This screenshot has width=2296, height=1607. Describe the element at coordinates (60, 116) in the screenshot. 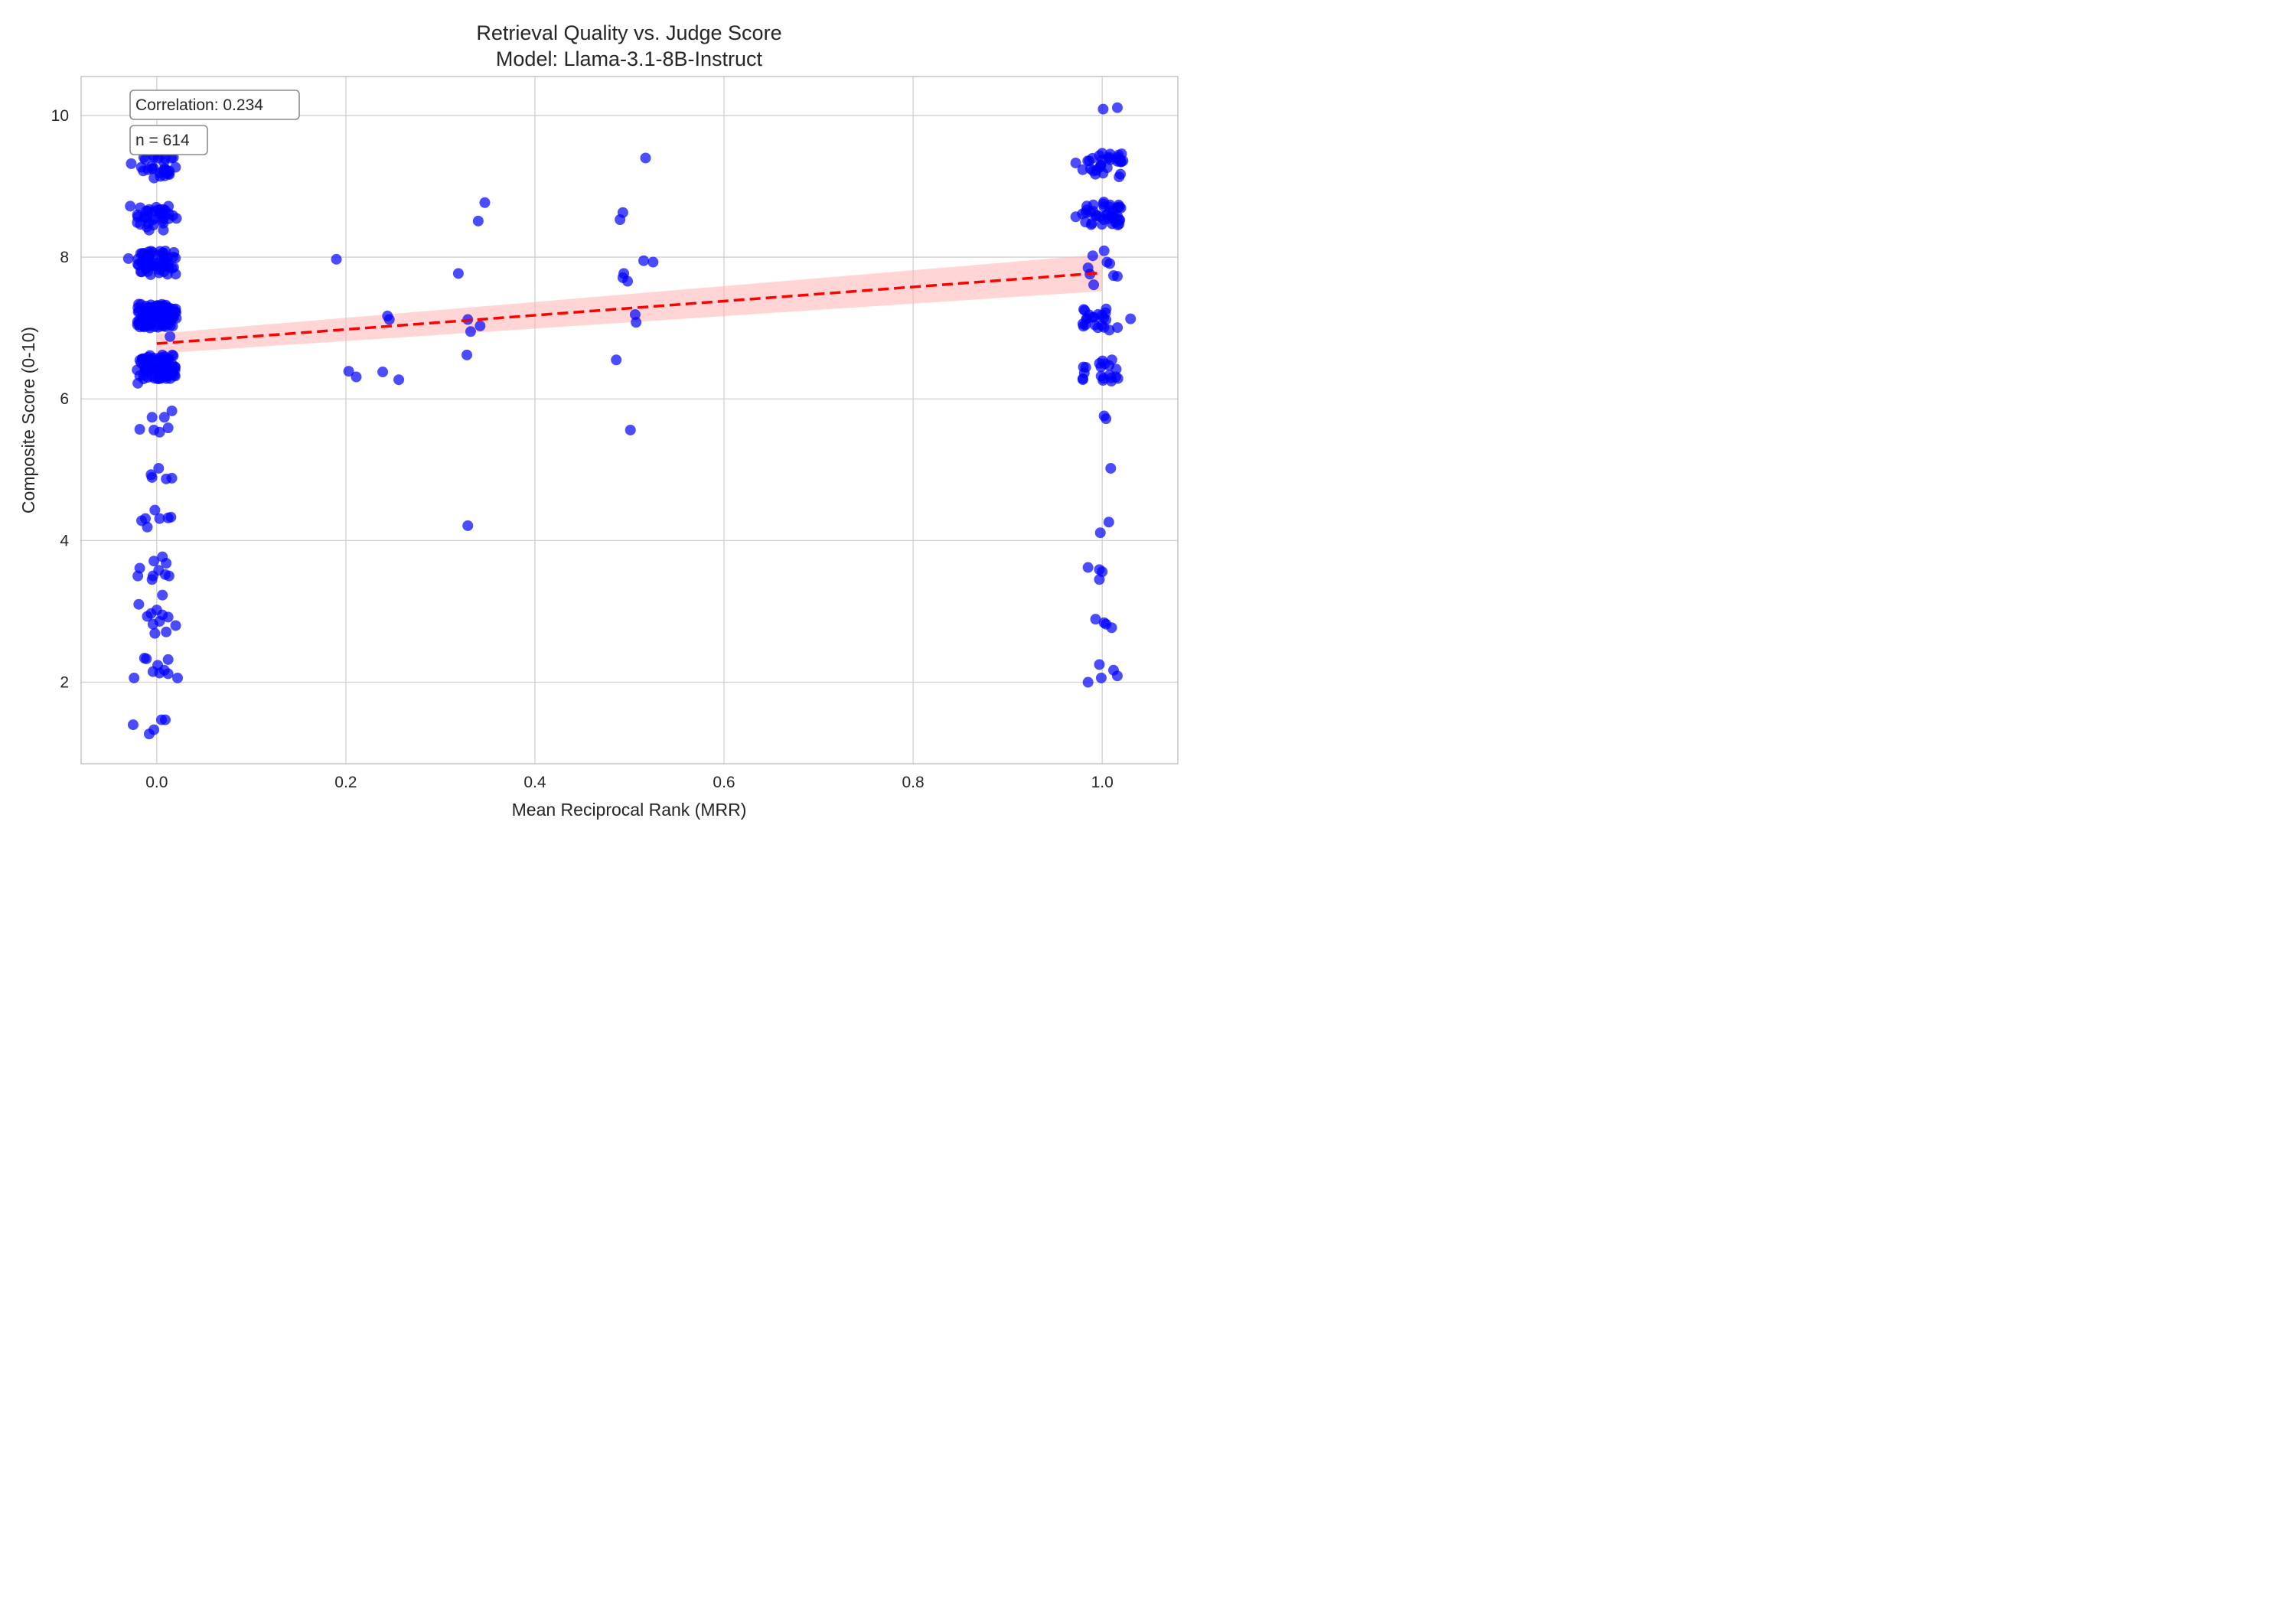

I see `y-tick-label: 10` at that location.